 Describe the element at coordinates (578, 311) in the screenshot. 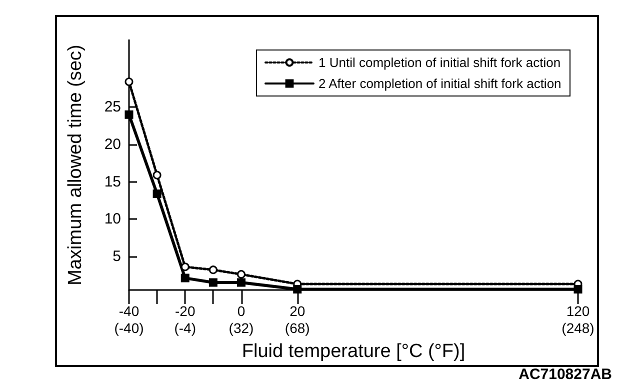

I see `x-tick-label: 120` at that location.